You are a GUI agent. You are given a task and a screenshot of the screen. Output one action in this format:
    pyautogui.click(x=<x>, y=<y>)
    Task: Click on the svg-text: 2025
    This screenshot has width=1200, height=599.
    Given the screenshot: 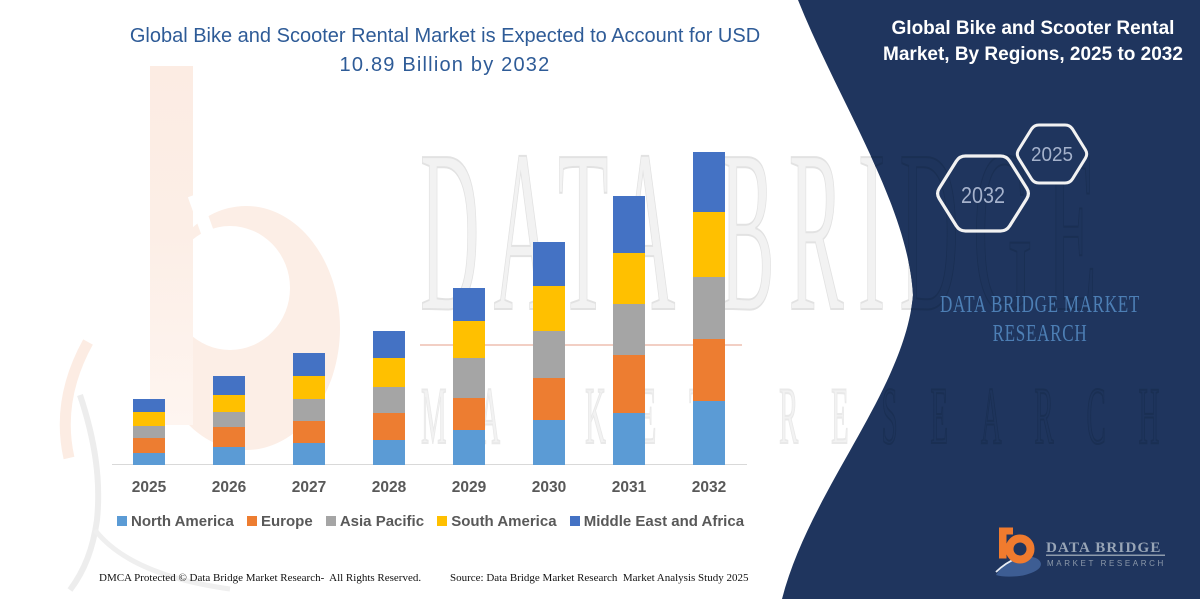 What is the action you would take?
    pyautogui.click(x=1052, y=155)
    